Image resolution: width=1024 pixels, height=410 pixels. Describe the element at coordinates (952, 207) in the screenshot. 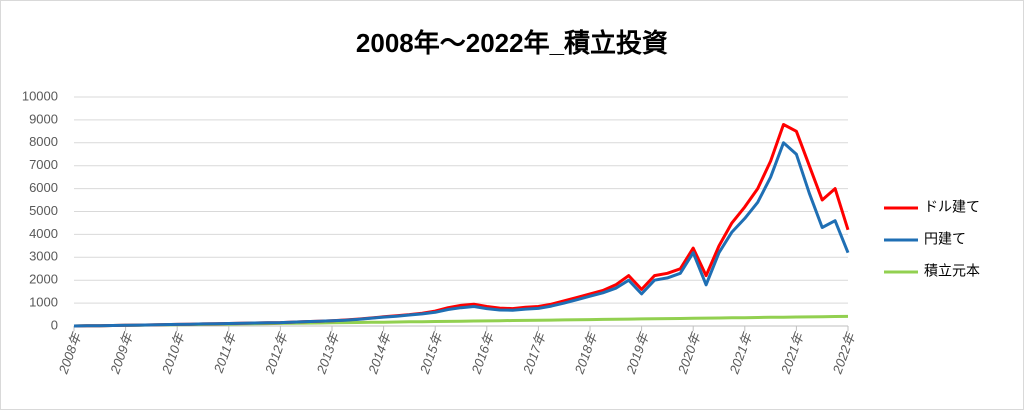

I see `legend-label: ドル建て` at that location.